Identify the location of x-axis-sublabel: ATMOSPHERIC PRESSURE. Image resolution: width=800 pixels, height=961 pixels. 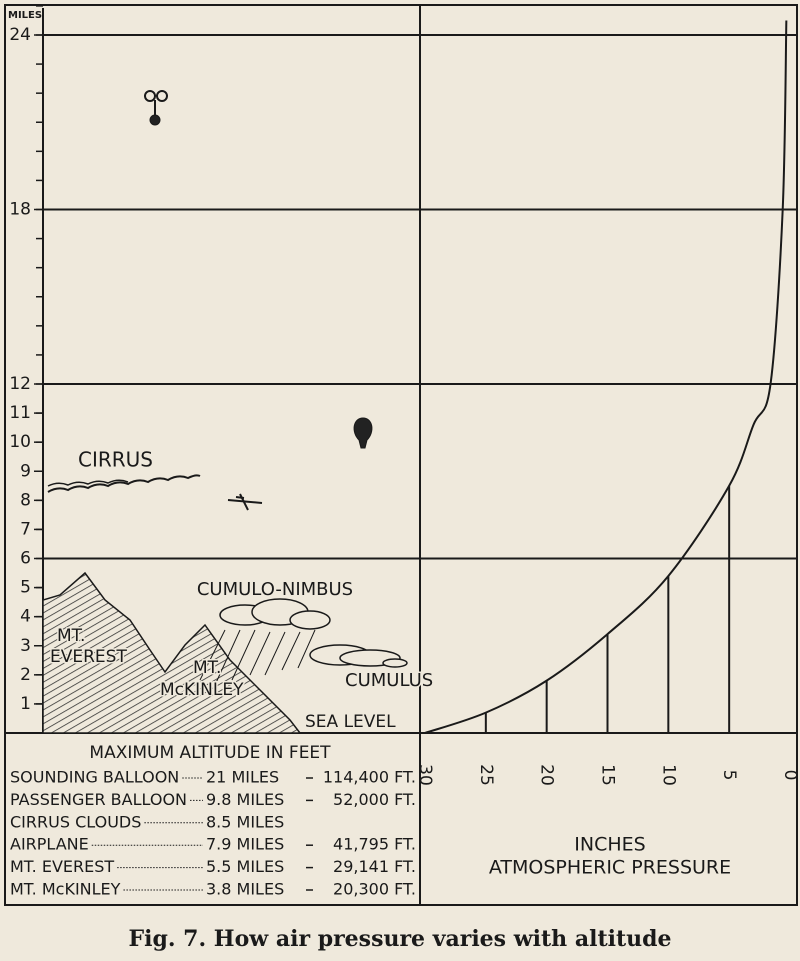
(610, 868).